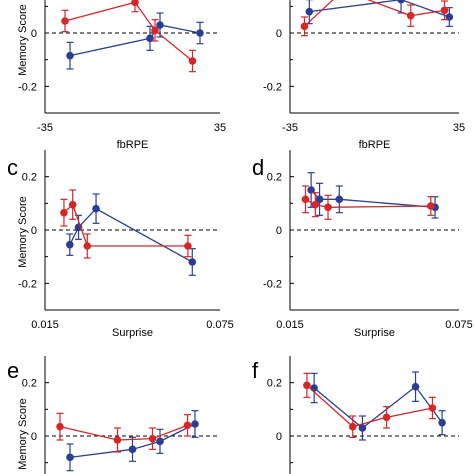  I want to click on panel-f: 0.2 0 f, so click(355, 415).